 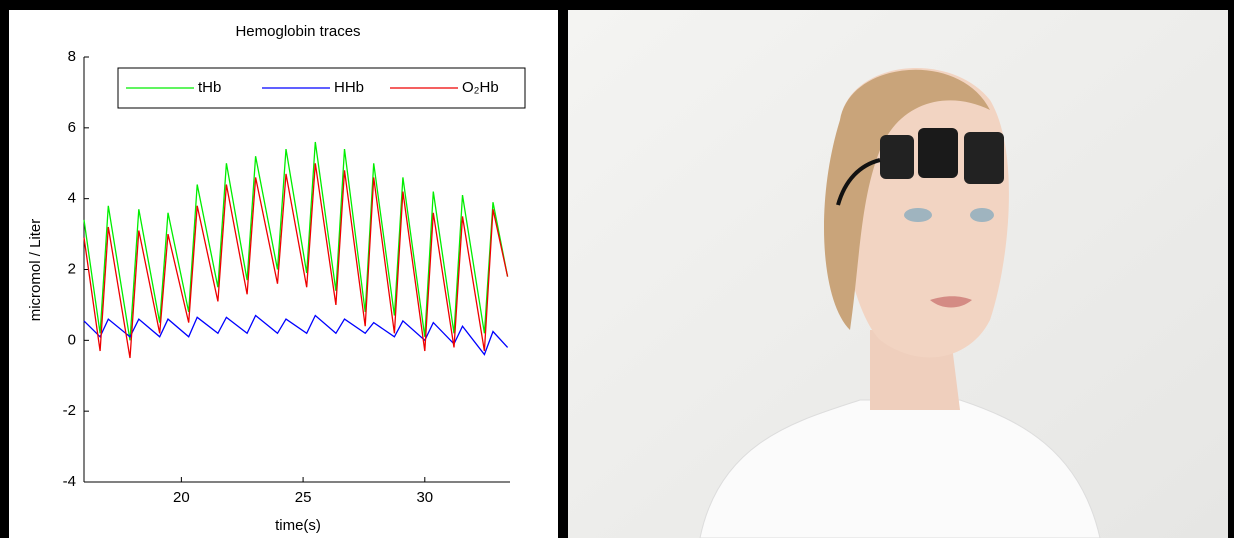 I want to click on lips, so click(x=951, y=302).